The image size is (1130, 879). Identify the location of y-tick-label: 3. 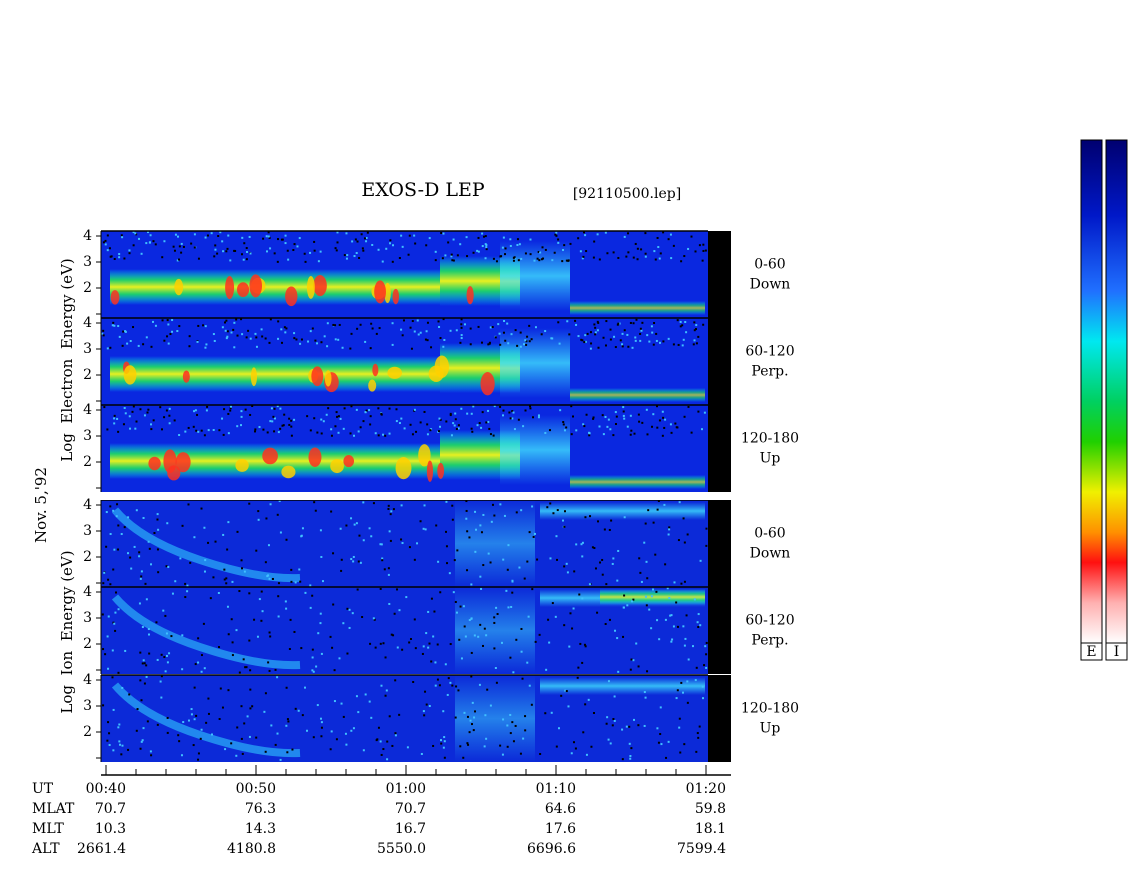
(87, 706).